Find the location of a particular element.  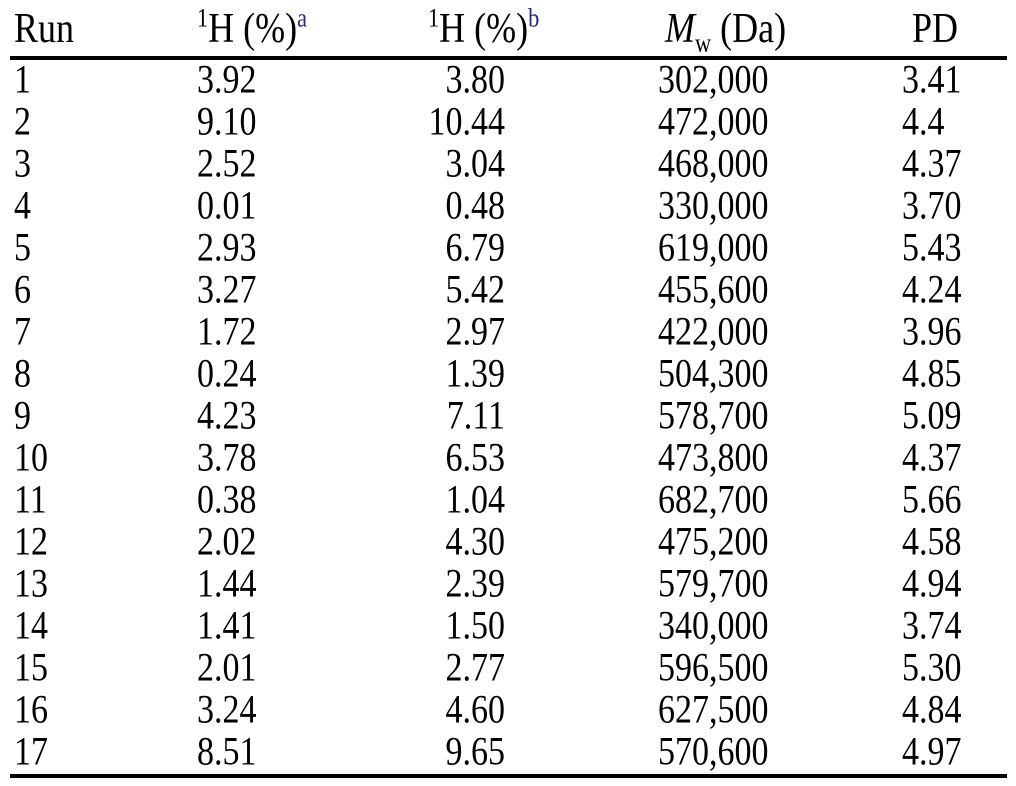

h-percent-b-cell: 2.97 is located at coordinates (494, 332).